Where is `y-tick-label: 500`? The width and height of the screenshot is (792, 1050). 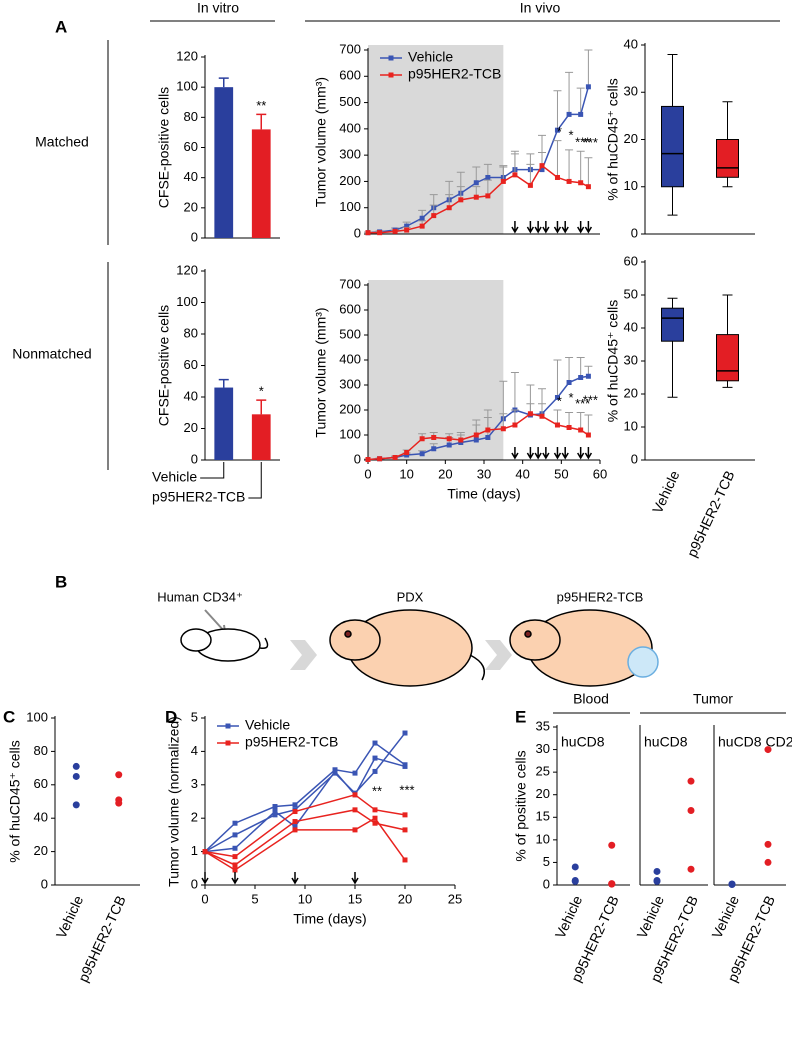
y-tick-label: 500 is located at coordinates (350, 101).